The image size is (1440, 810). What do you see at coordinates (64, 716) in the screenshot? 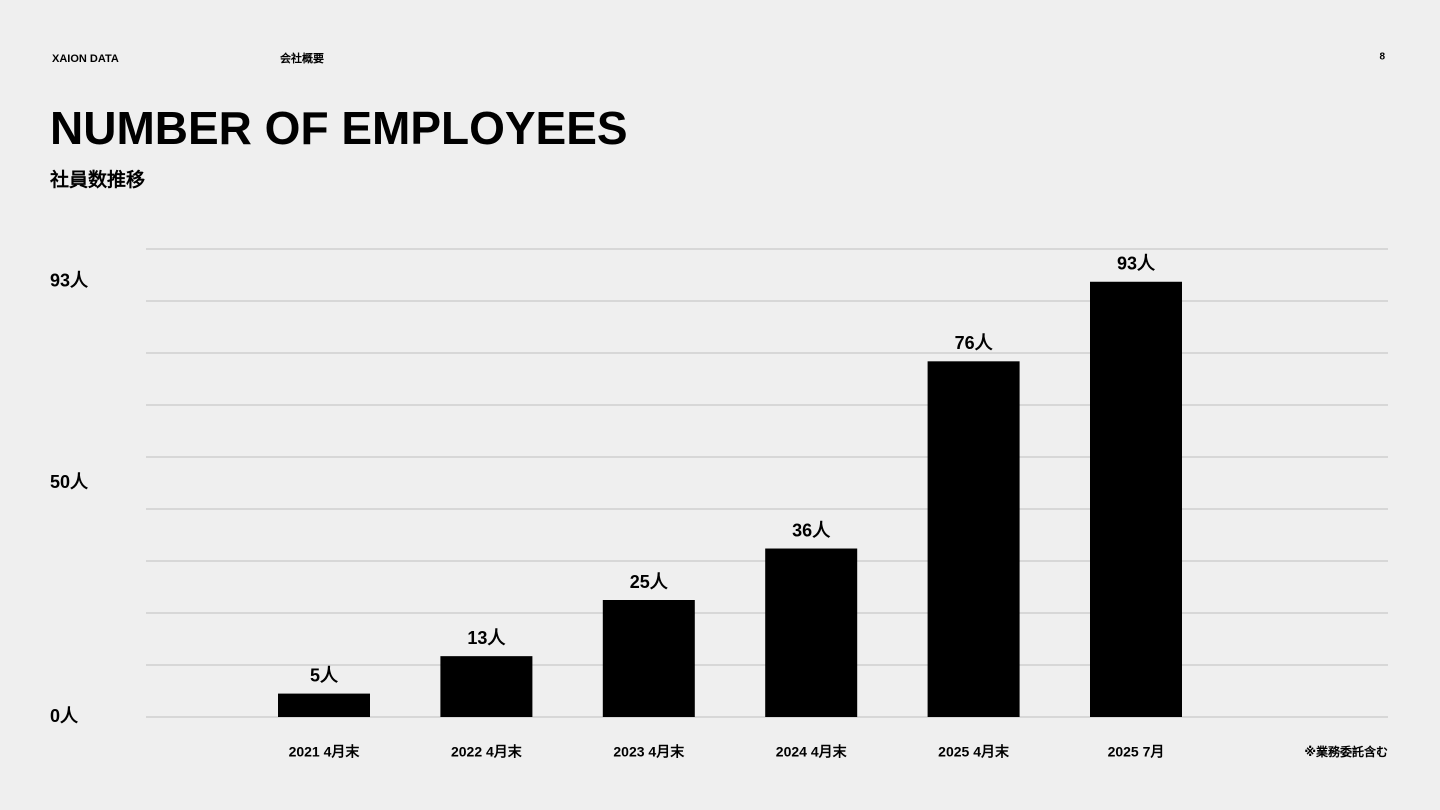
I see `y-tick-label: 0人` at bounding box center [64, 716].